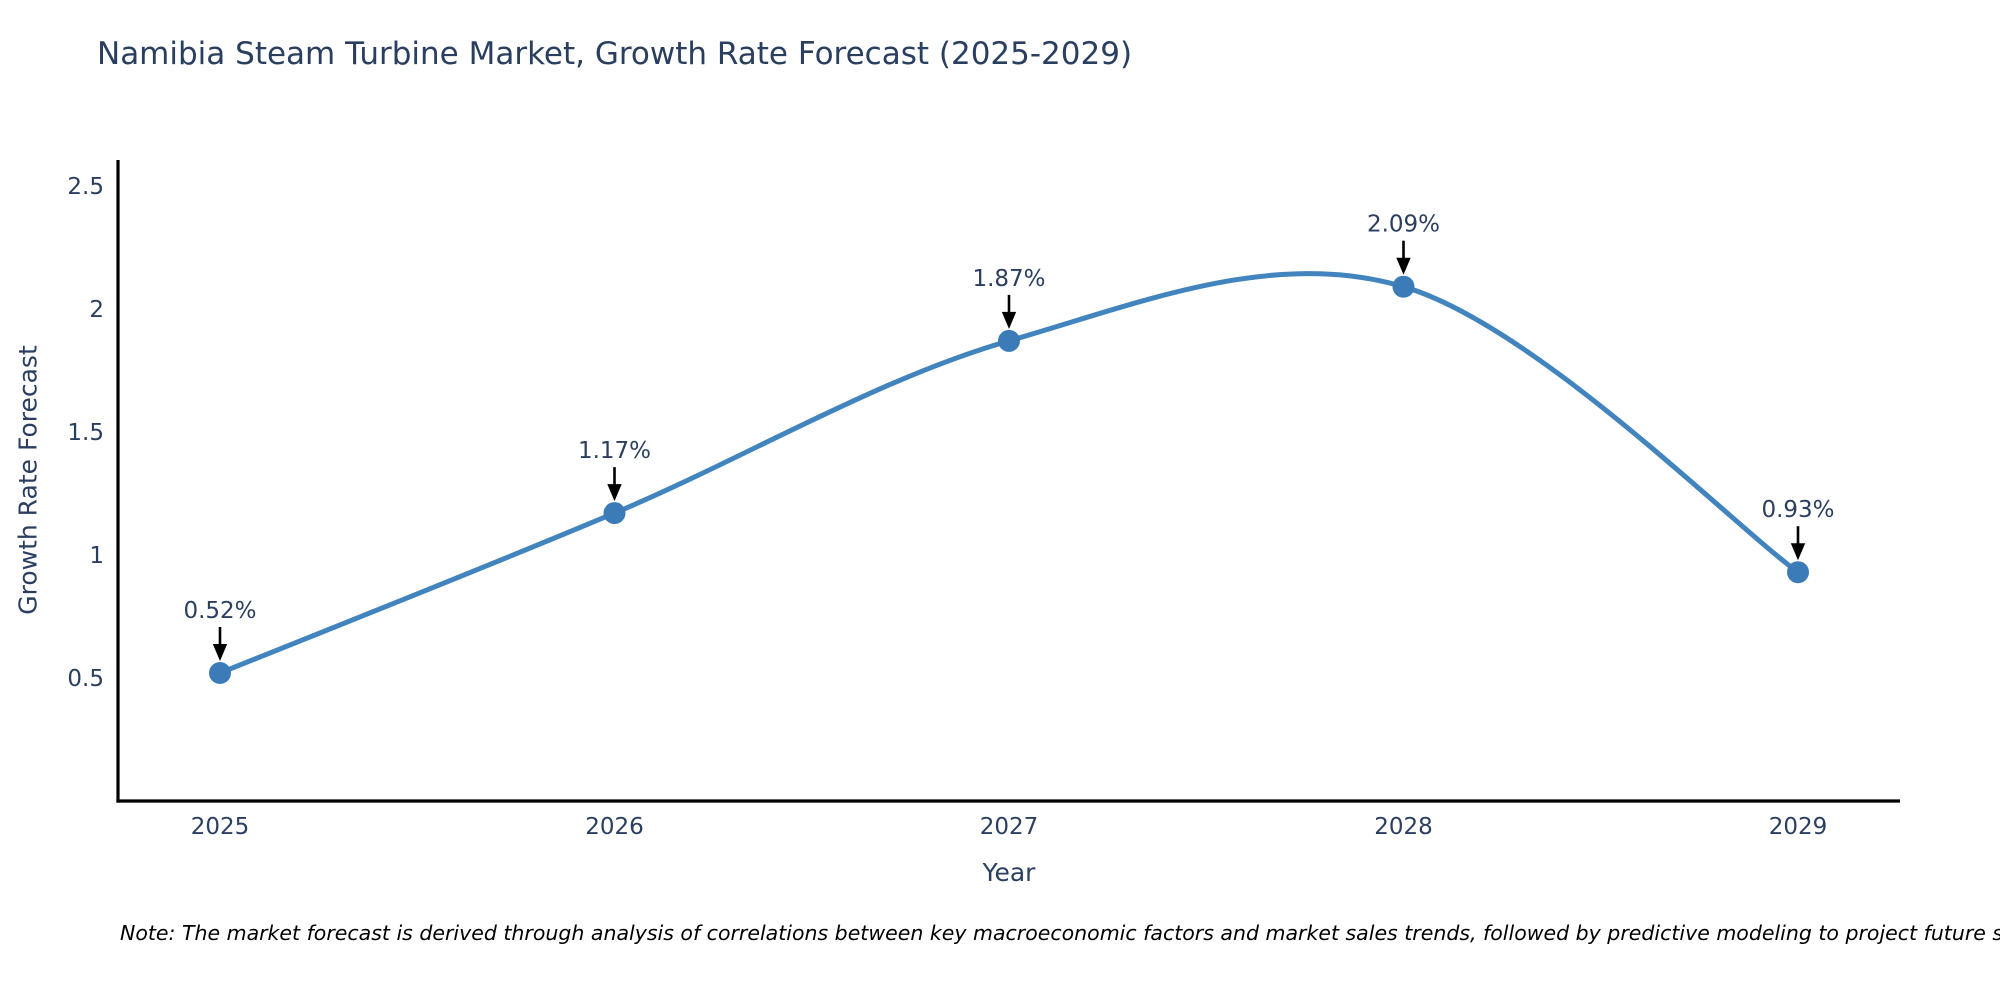 The width and height of the screenshot is (2000, 1000). Describe the element at coordinates (219, 611) in the screenshot. I see `annotation-label-2025: 0.52%` at that location.